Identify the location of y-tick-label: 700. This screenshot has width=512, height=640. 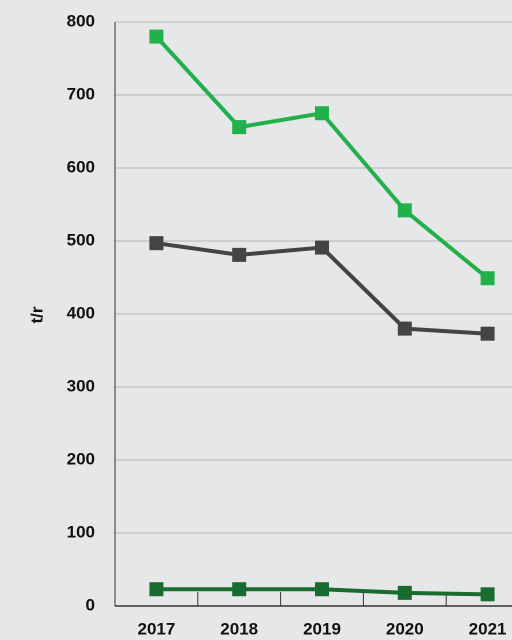
(81, 93).